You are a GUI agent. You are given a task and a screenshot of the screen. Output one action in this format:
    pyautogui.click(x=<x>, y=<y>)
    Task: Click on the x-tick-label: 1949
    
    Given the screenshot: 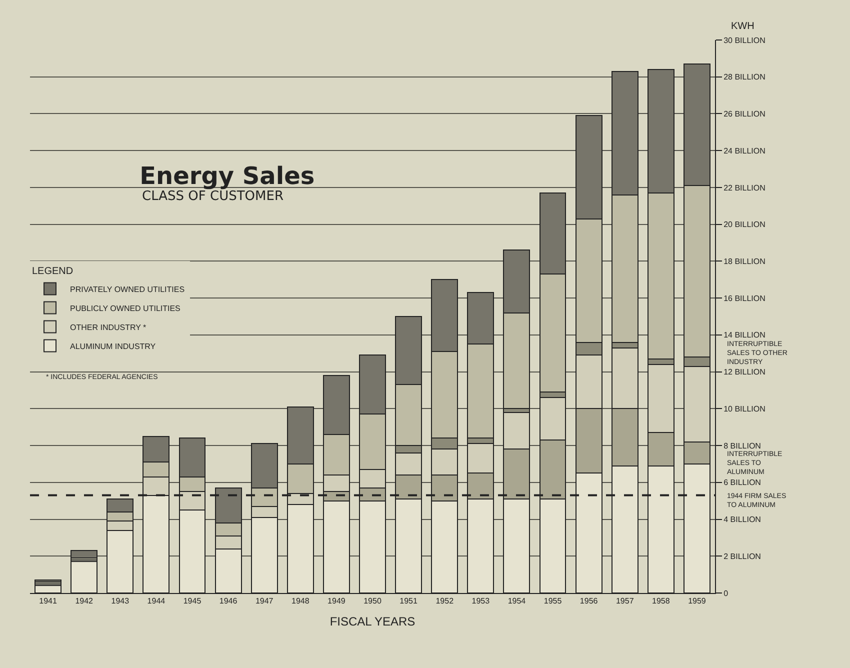 What is the action you would take?
    pyautogui.click(x=337, y=601)
    